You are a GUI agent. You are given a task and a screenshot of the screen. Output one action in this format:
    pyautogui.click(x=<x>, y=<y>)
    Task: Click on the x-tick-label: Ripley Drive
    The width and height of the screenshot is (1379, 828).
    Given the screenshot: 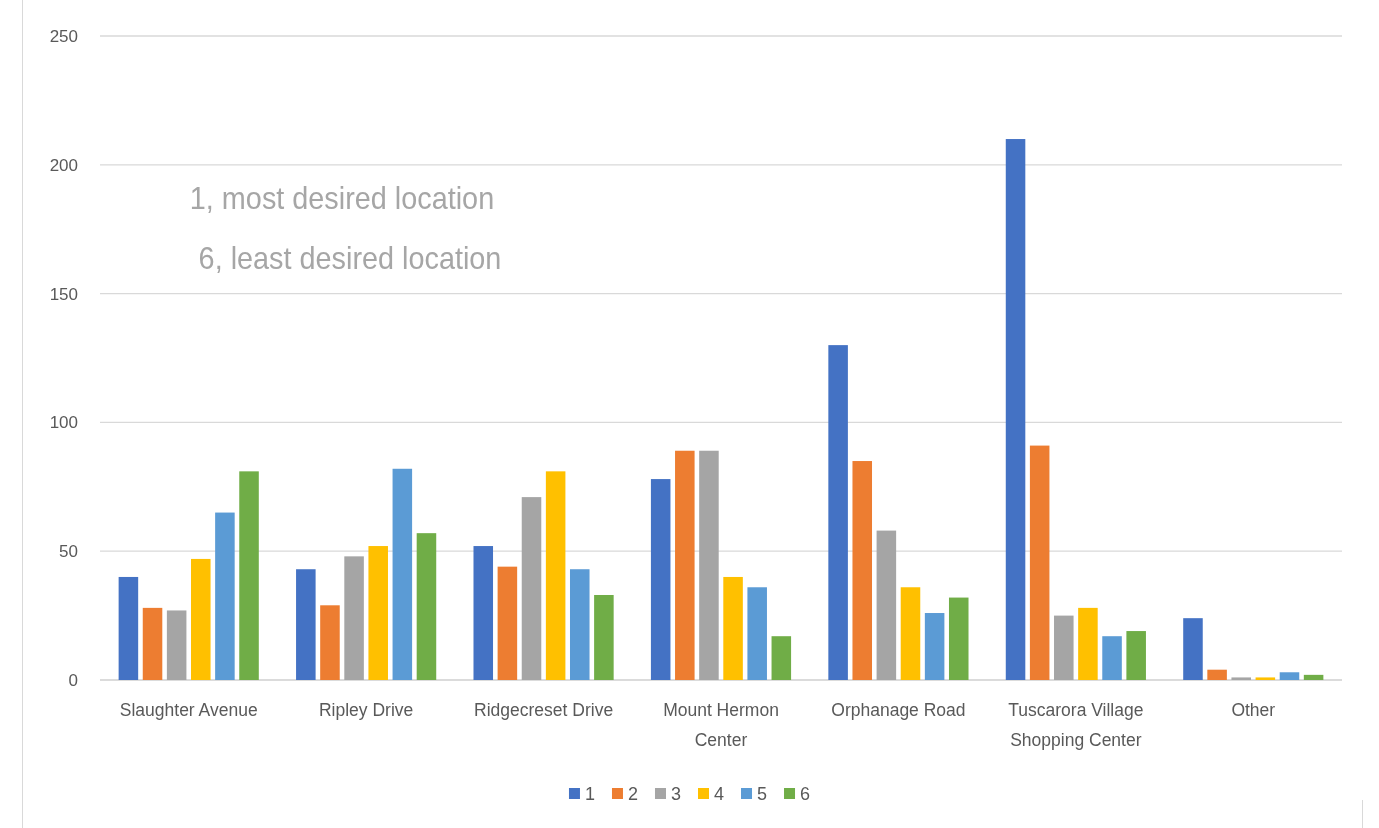 What is the action you would take?
    pyautogui.click(x=366, y=710)
    